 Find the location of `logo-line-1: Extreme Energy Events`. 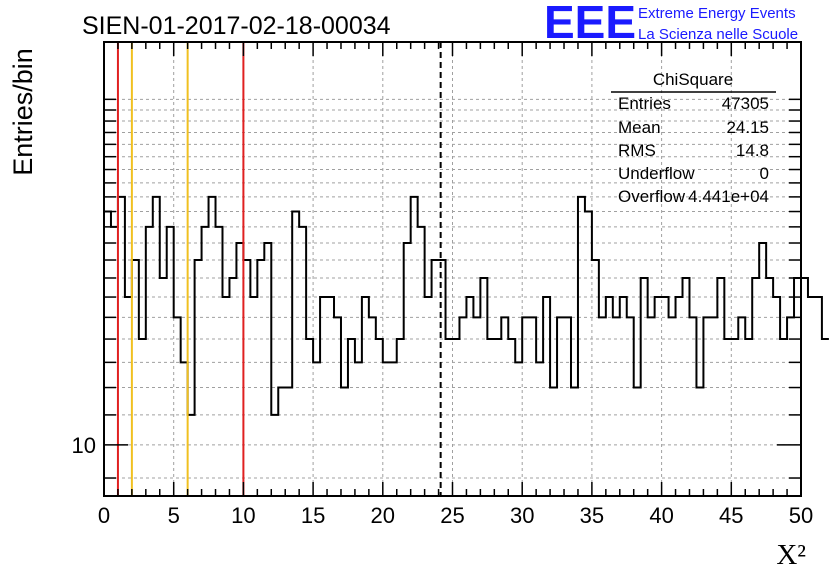

logo-line-1: Extreme Energy Events is located at coordinates (717, 13).